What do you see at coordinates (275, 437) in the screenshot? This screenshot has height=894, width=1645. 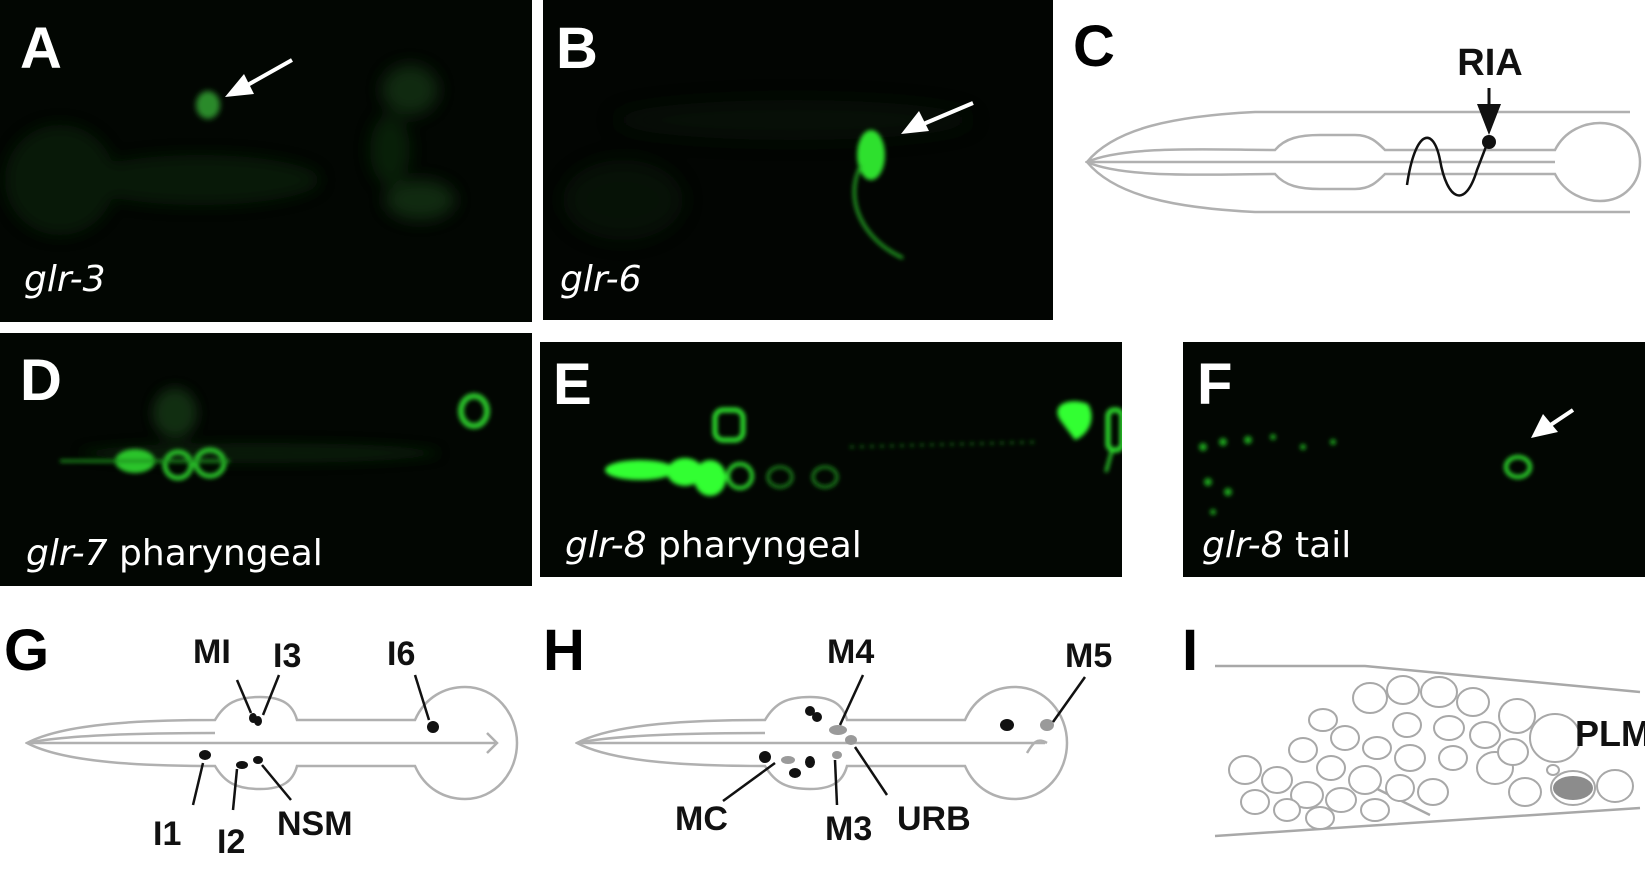 I see `glr-7-cells` at bounding box center [275, 437].